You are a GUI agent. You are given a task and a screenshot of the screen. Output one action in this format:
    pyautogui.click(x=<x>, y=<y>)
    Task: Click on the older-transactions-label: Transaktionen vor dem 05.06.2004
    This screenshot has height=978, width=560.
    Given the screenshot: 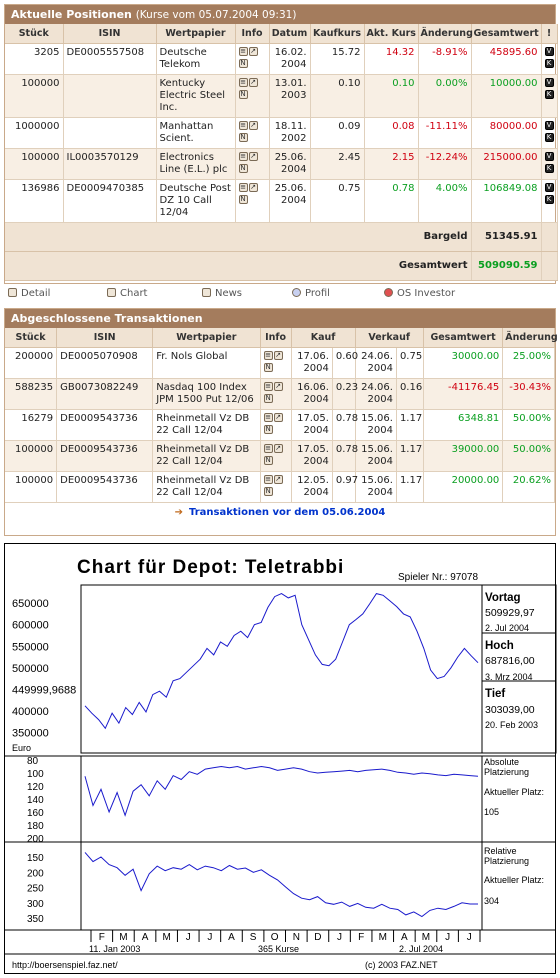 What is the action you would take?
    pyautogui.click(x=287, y=512)
    